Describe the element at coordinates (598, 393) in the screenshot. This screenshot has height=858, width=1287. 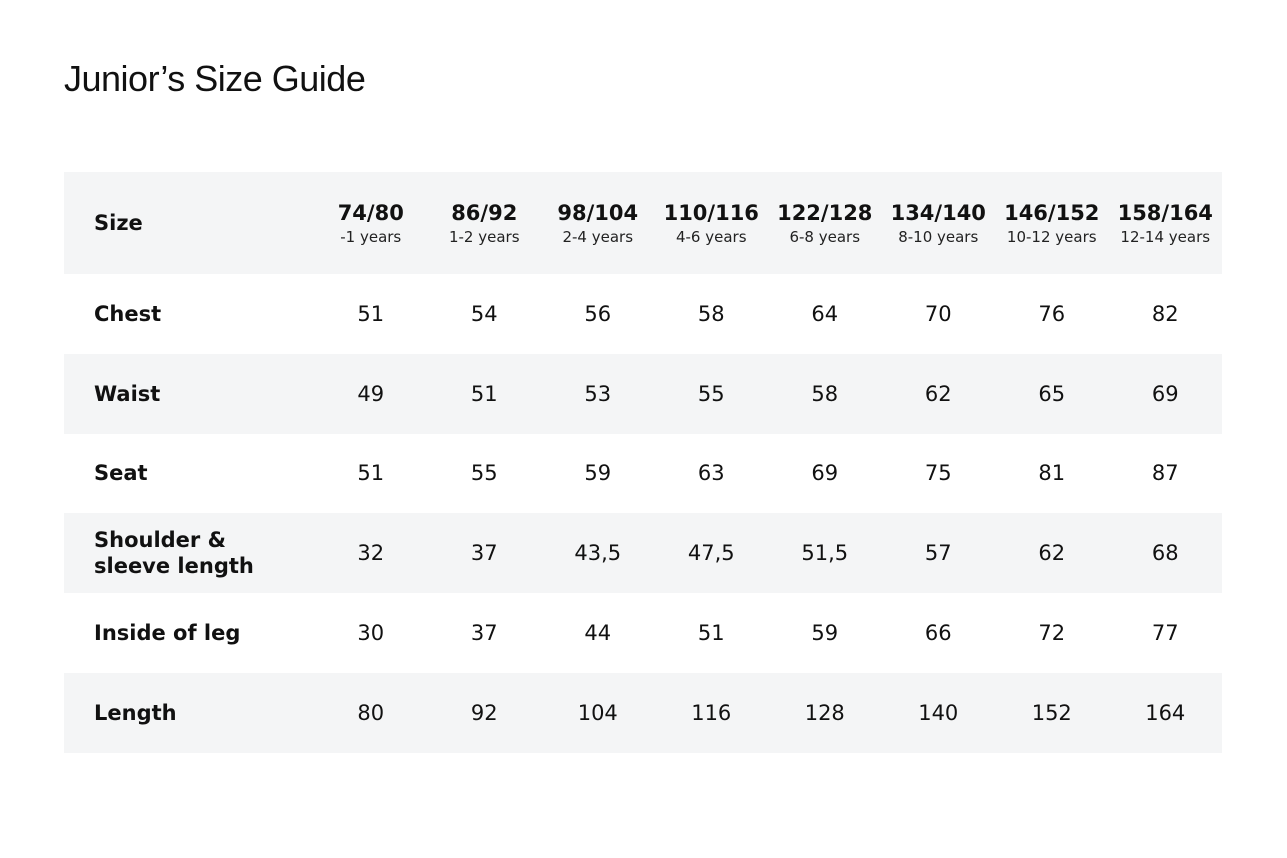
I see `cell-value: 53` at that location.